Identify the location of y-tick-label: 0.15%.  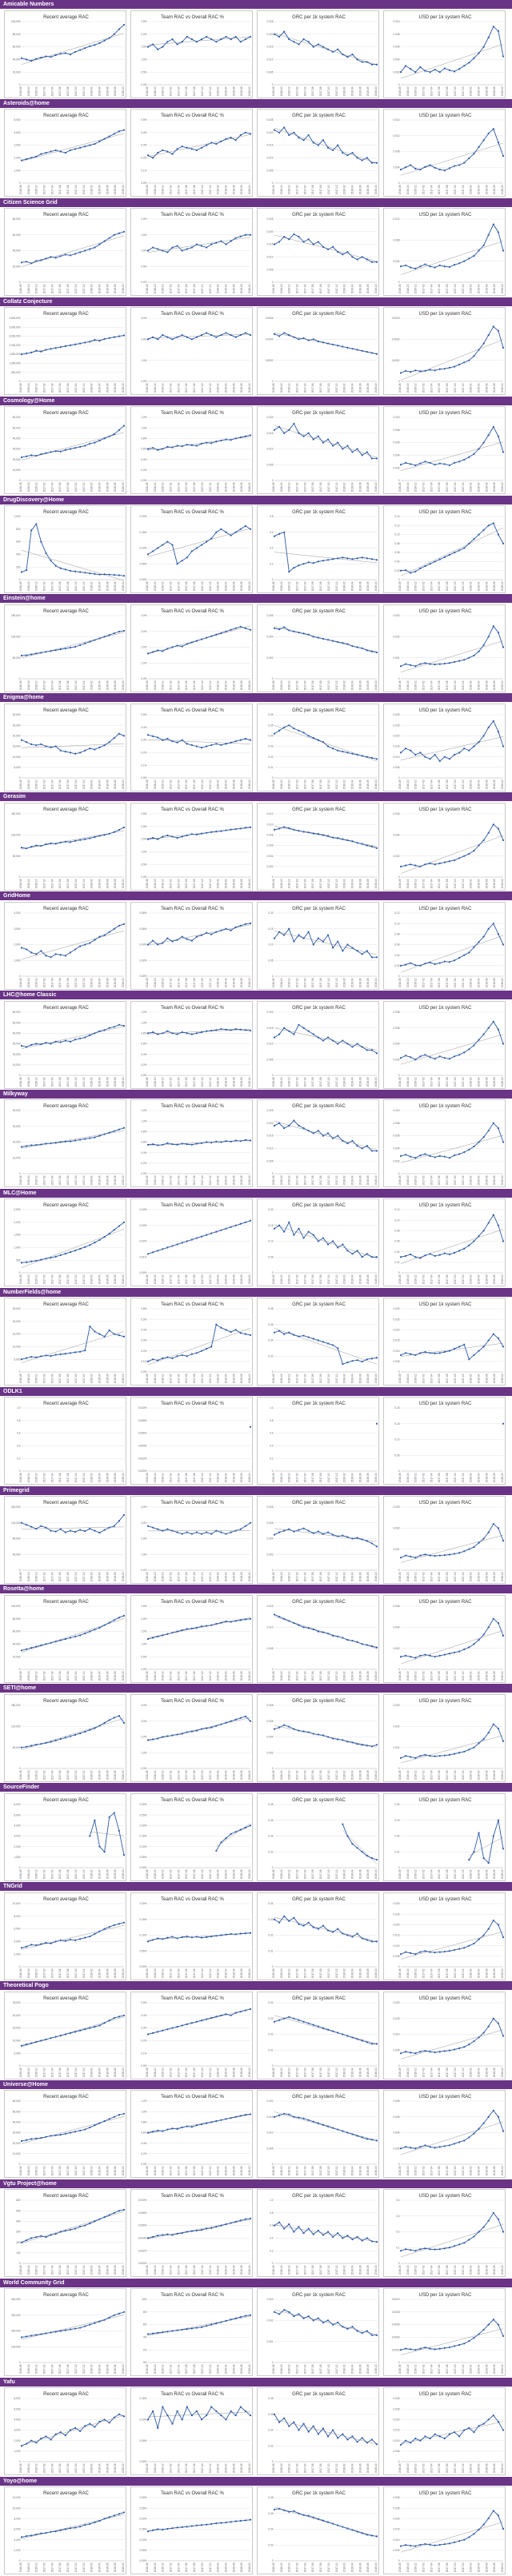
(142, 532).